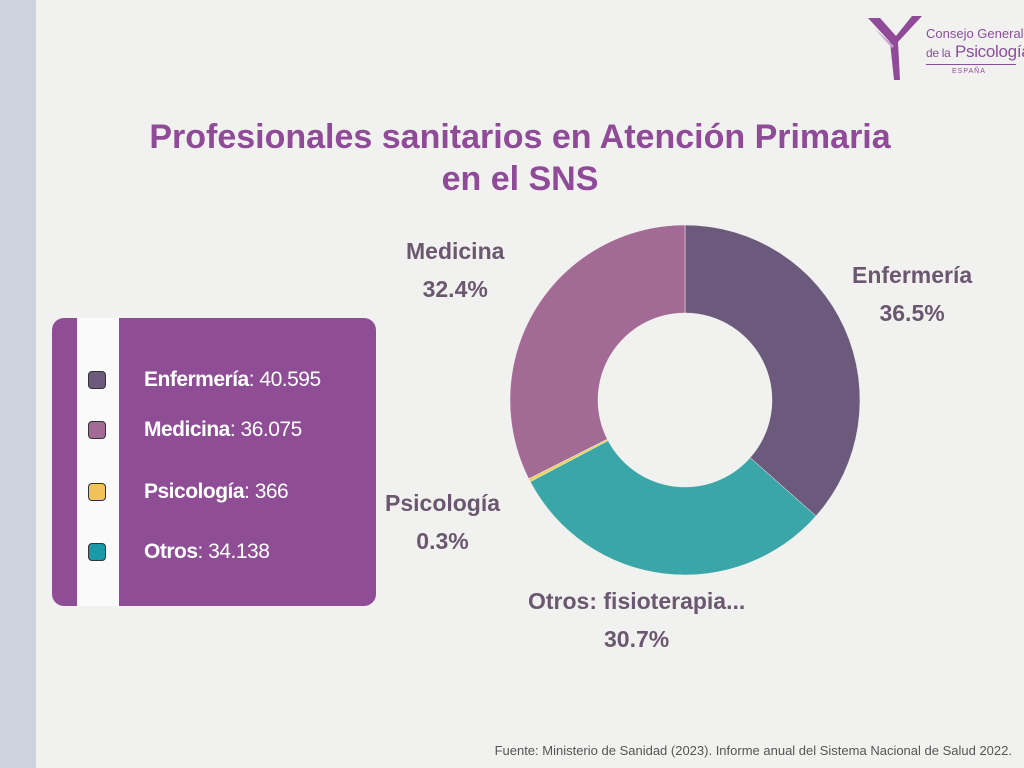  I want to click on logo-text-line2: de la Psicología, so click(975, 52).